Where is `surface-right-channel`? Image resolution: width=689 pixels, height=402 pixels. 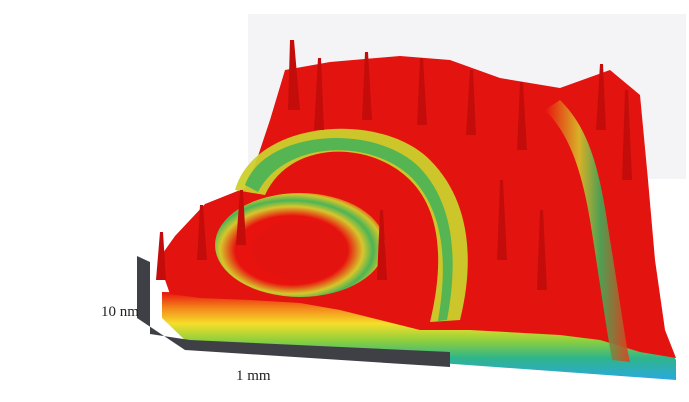
surface-right-channel is located at coordinates (587, 231).